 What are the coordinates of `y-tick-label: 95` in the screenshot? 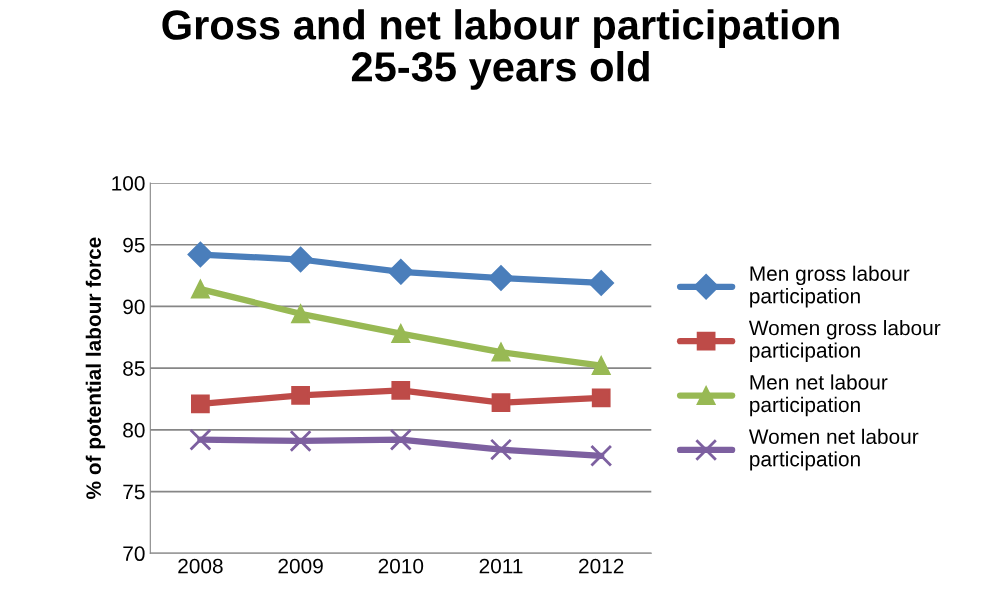 It's located at (134, 245).